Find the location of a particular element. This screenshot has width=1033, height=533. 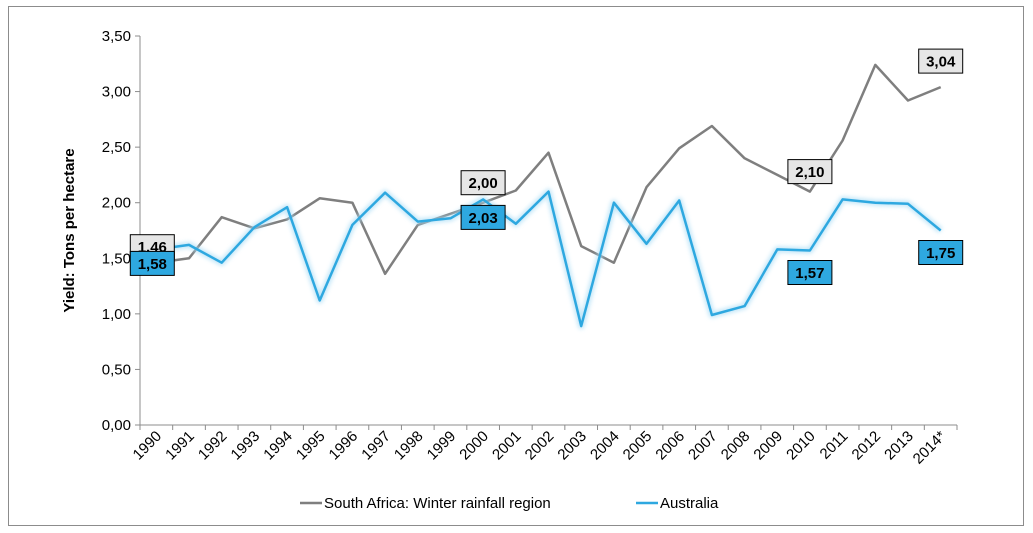

x-tick-label: 2008 is located at coordinates (736, 446).